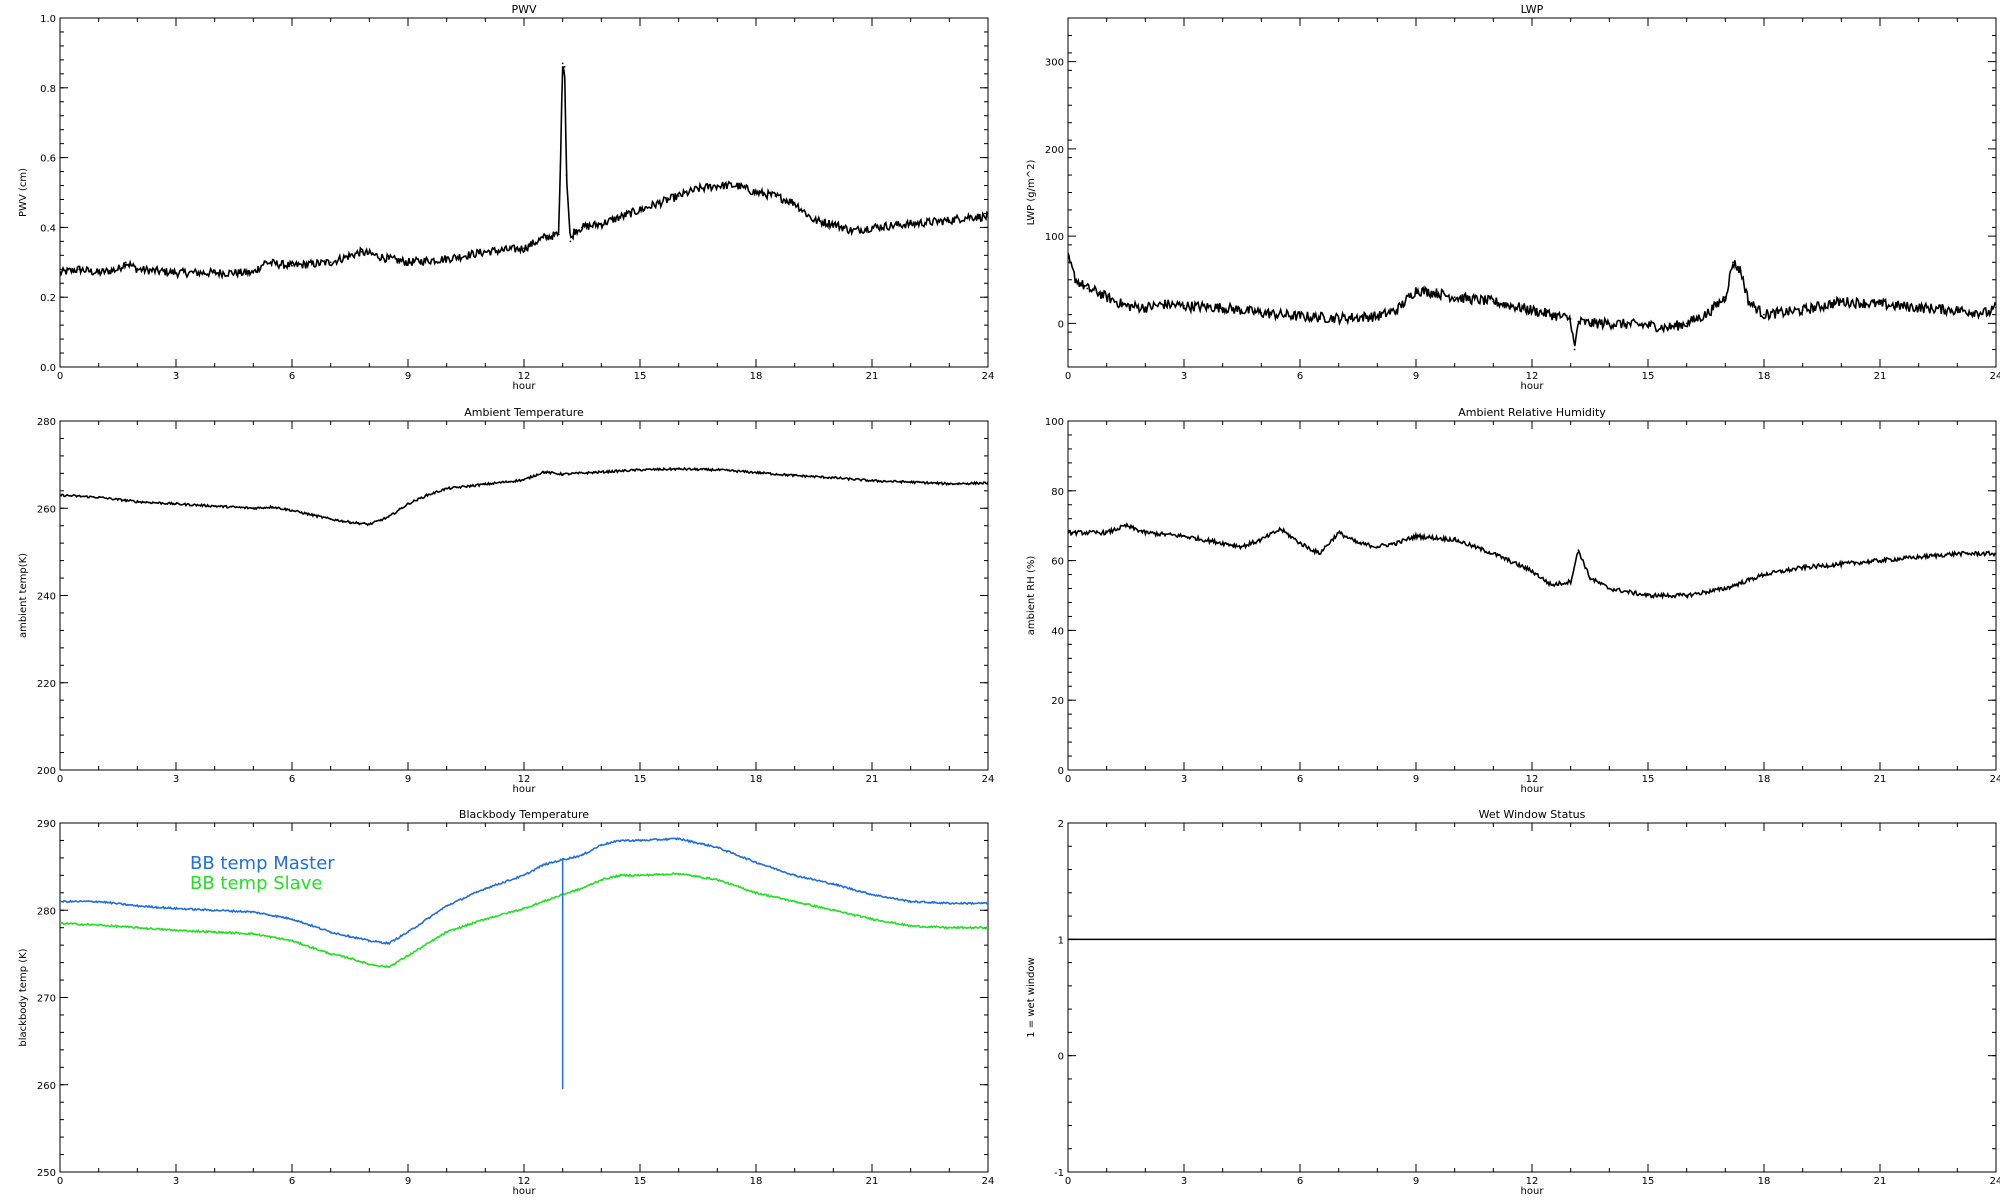  What do you see at coordinates (1068, 1181) in the screenshot?
I see `wet-window-xtick-label: 0` at bounding box center [1068, 1181].